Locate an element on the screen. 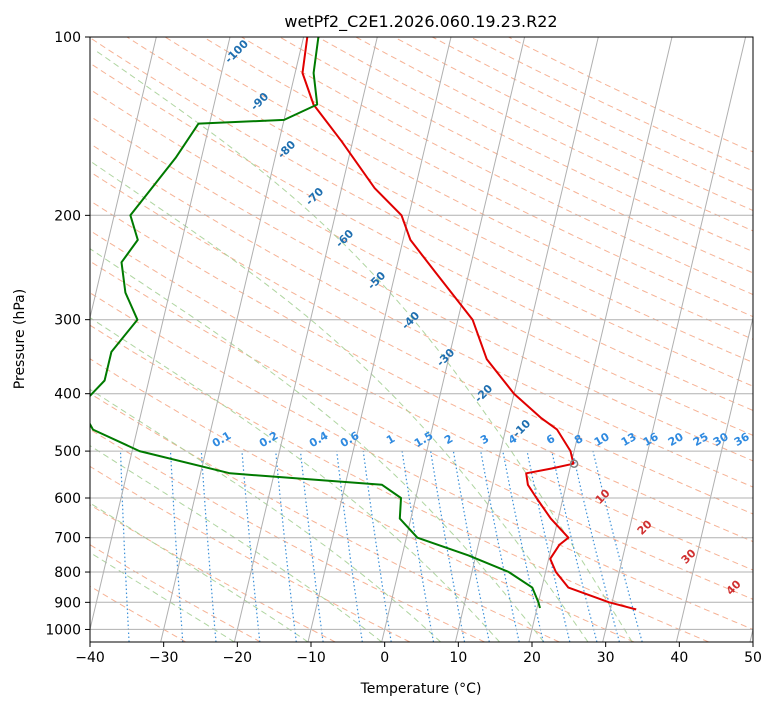 The image size is (775, 708). x-tick-label: 50 is located at coordinates (753, 658).